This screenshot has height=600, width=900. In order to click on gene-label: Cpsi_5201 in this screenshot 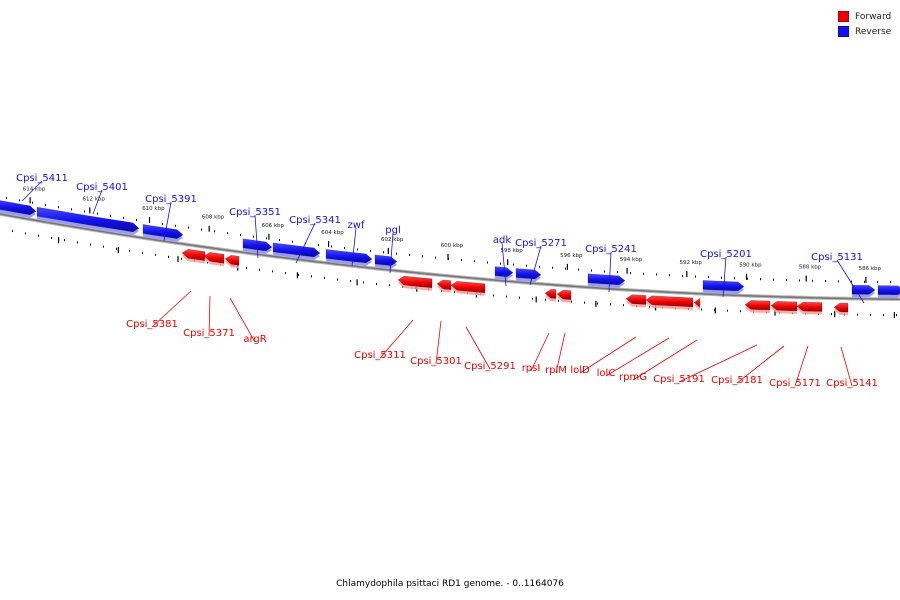, I will do `click(726, 254)`.